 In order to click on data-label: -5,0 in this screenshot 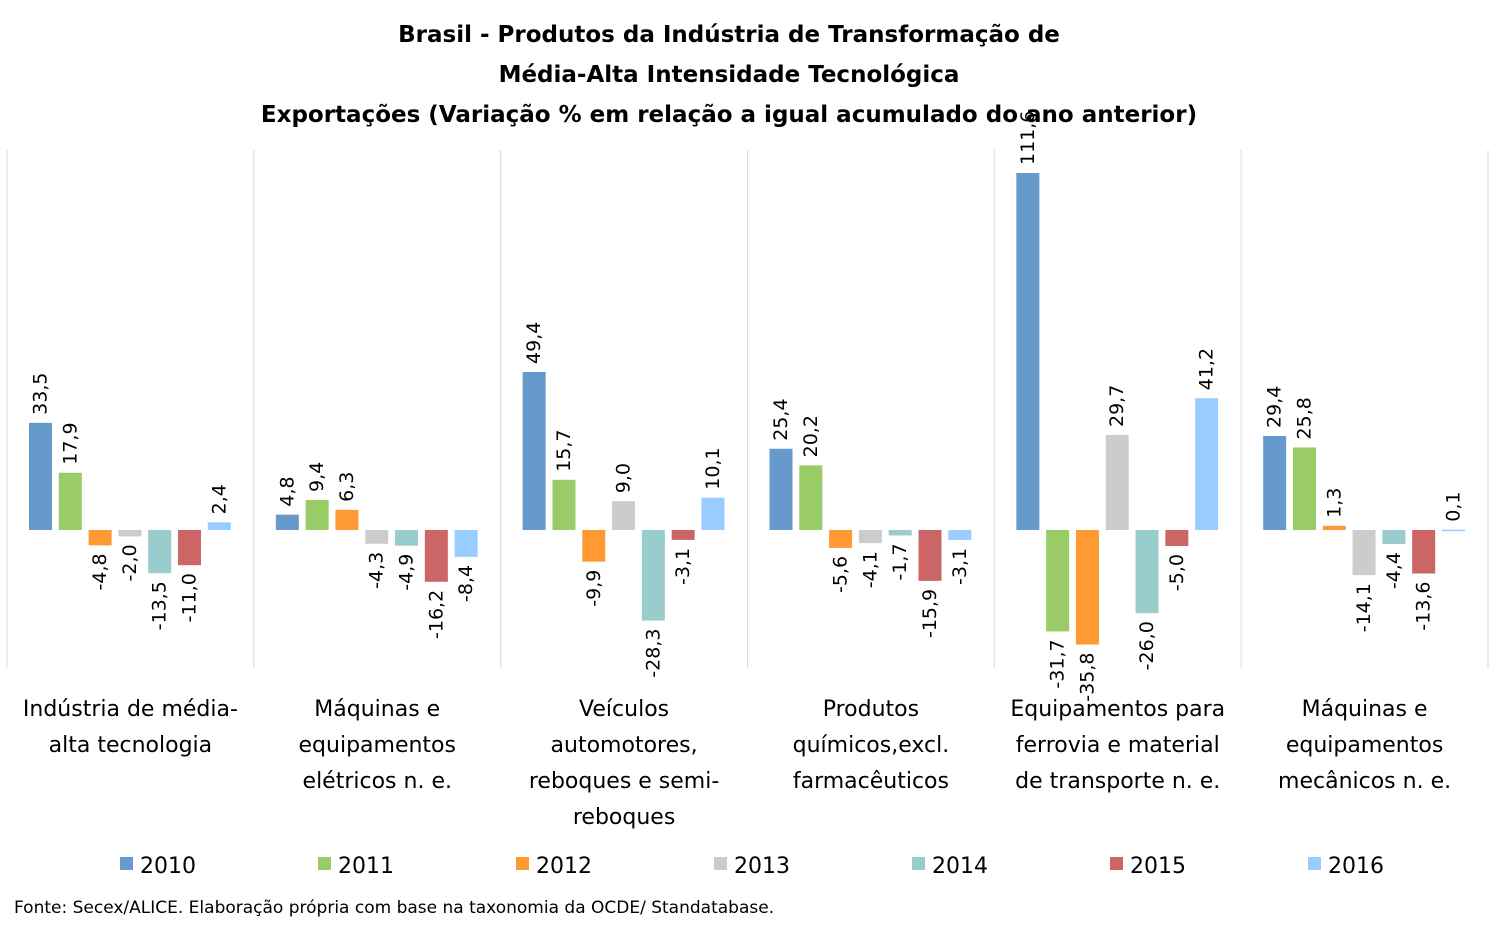, I will do `click(1177, 572)`.